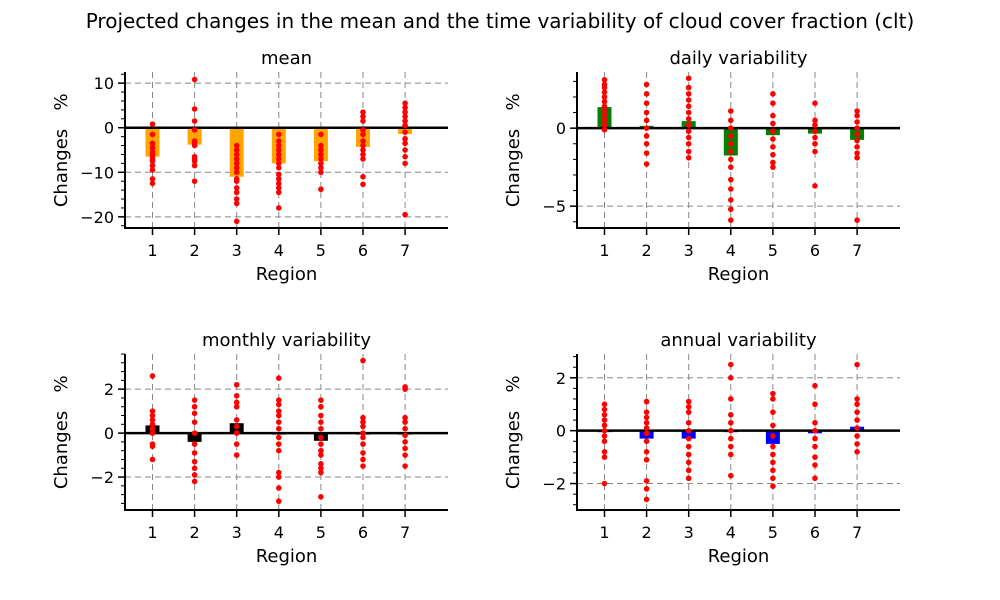  I want to click on panel-title: annual variability, so click(738, 340).